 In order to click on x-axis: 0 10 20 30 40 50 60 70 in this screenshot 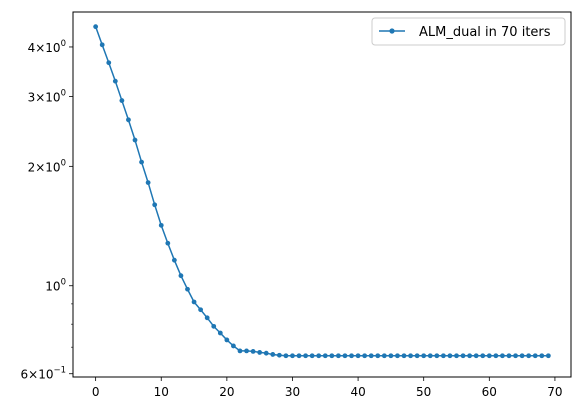, I will do `click(327, 388)`.